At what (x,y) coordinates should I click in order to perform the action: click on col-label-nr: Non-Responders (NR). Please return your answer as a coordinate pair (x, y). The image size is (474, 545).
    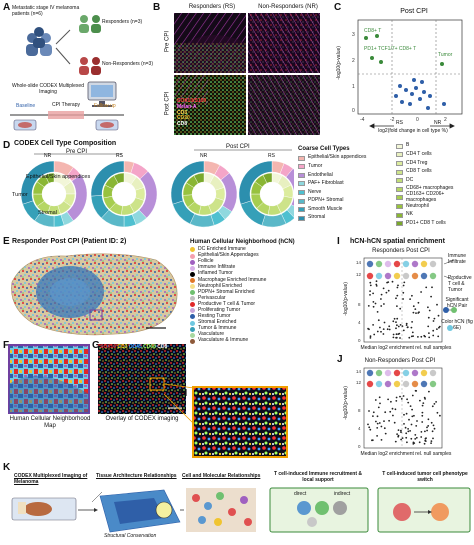
    Looking at the image, I should click on (288, 7).